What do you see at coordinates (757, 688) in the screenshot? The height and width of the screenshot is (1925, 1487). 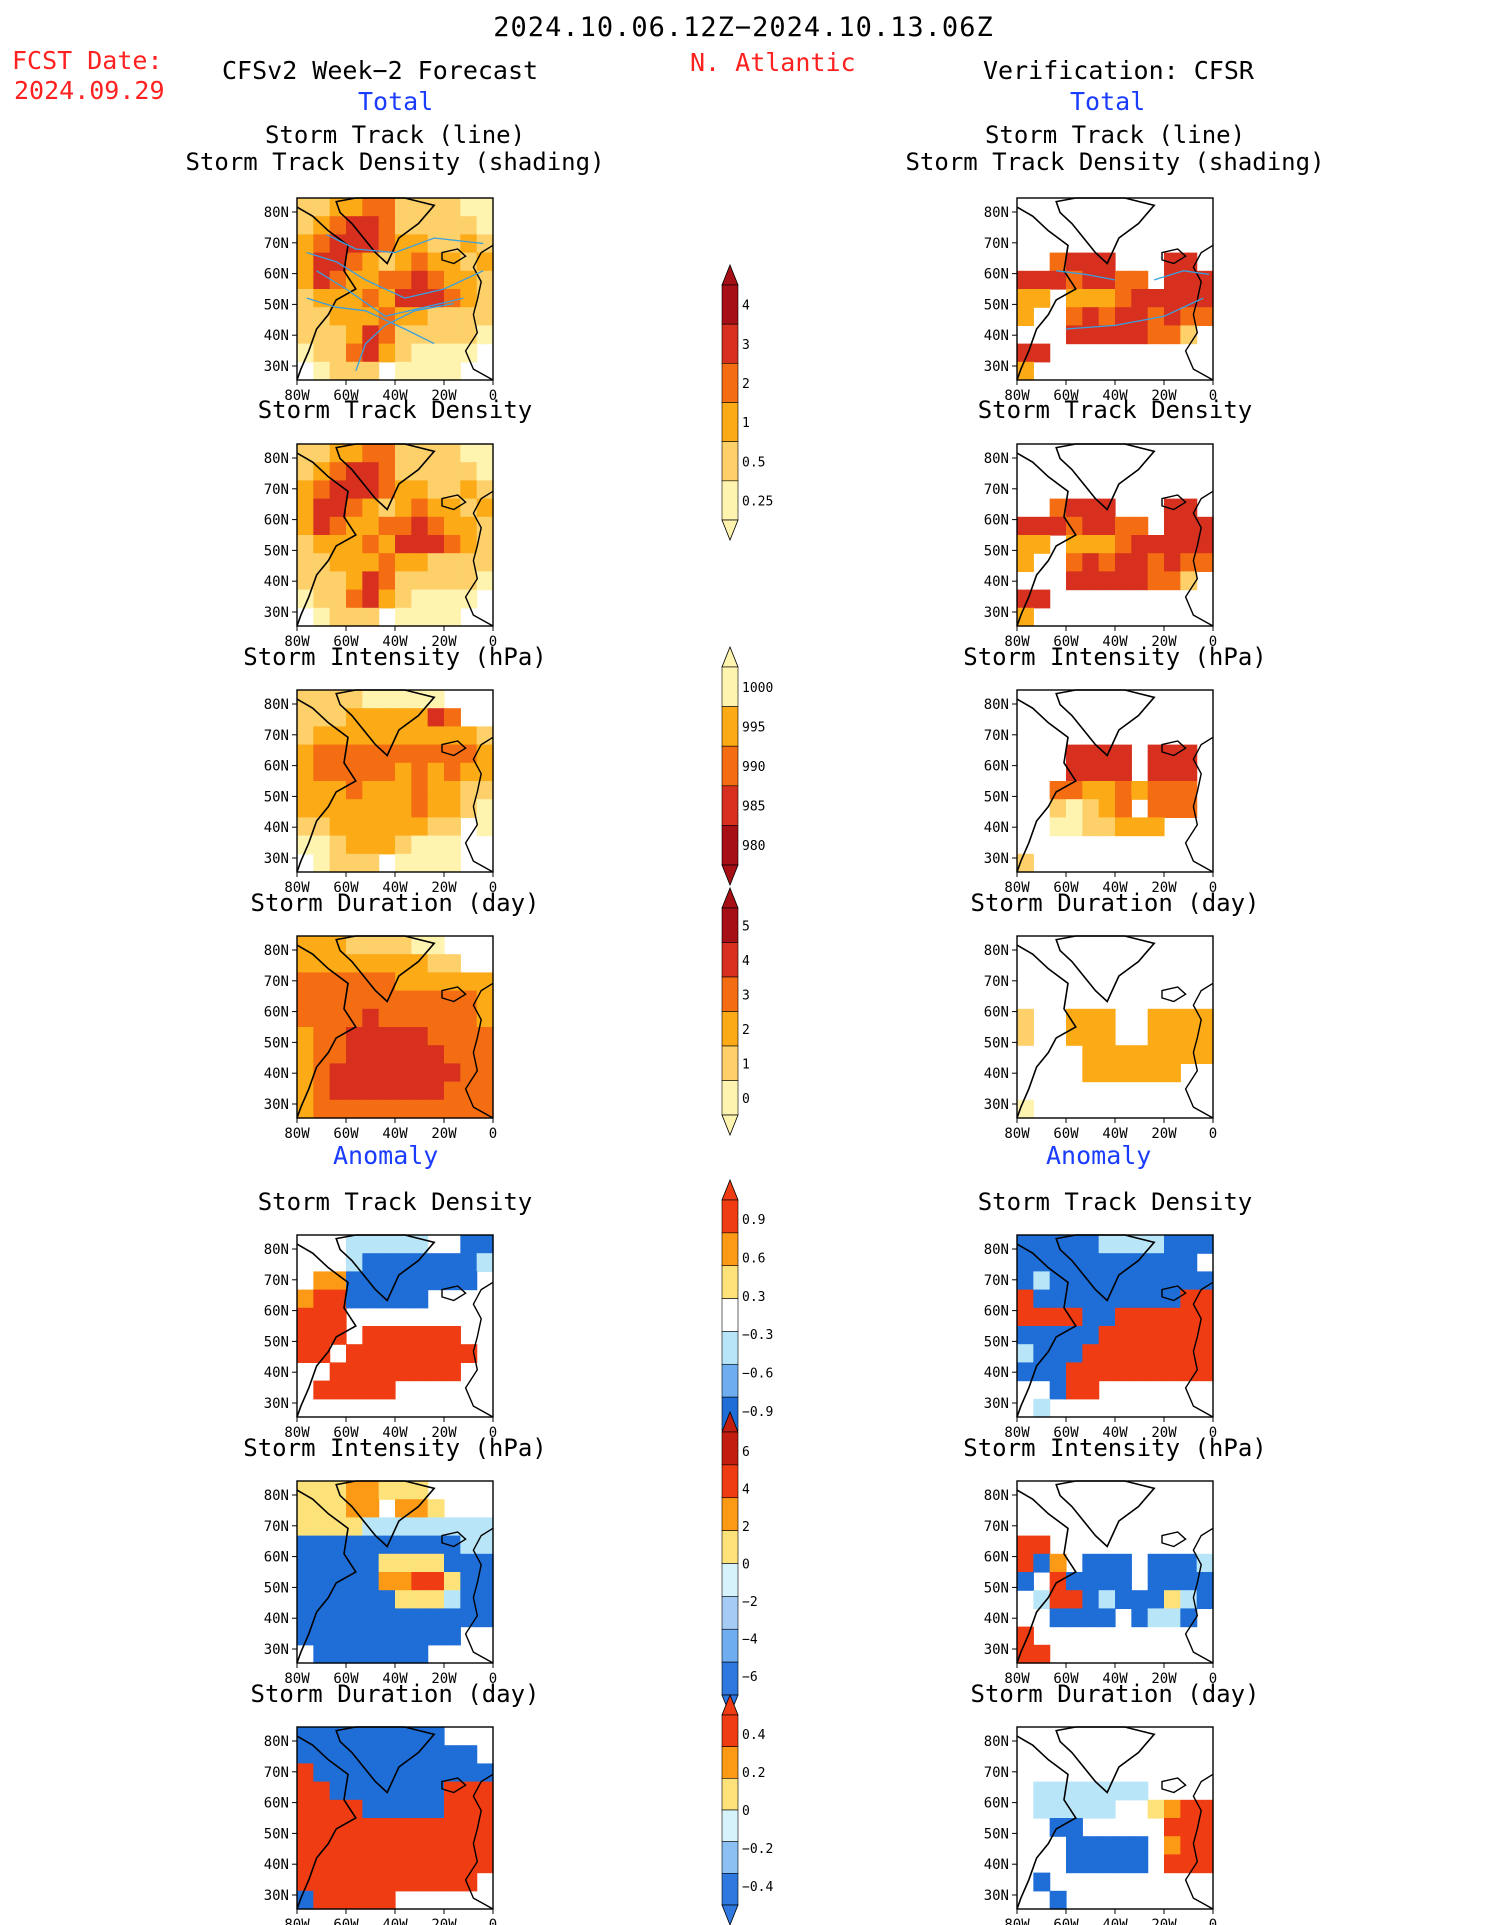 I see `colorbar-tick-label: 1000` at bounding box center [757, 688].